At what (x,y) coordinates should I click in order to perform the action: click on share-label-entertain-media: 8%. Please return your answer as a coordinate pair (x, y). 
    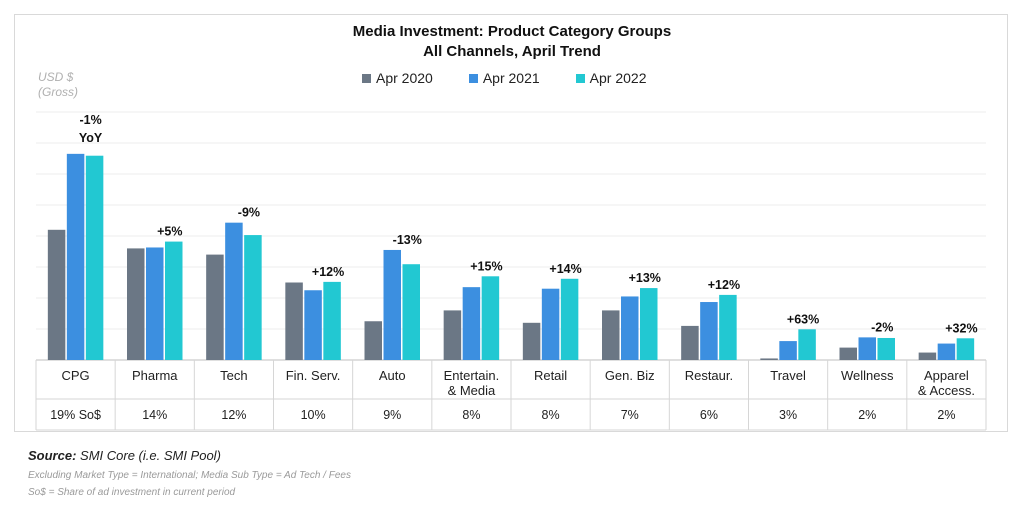
    Looking at the image, I should click on (471, 415).